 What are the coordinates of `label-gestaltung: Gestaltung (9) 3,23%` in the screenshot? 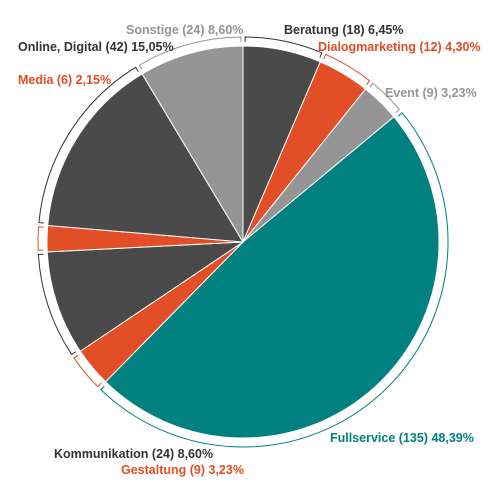 It's located at (182, 470).